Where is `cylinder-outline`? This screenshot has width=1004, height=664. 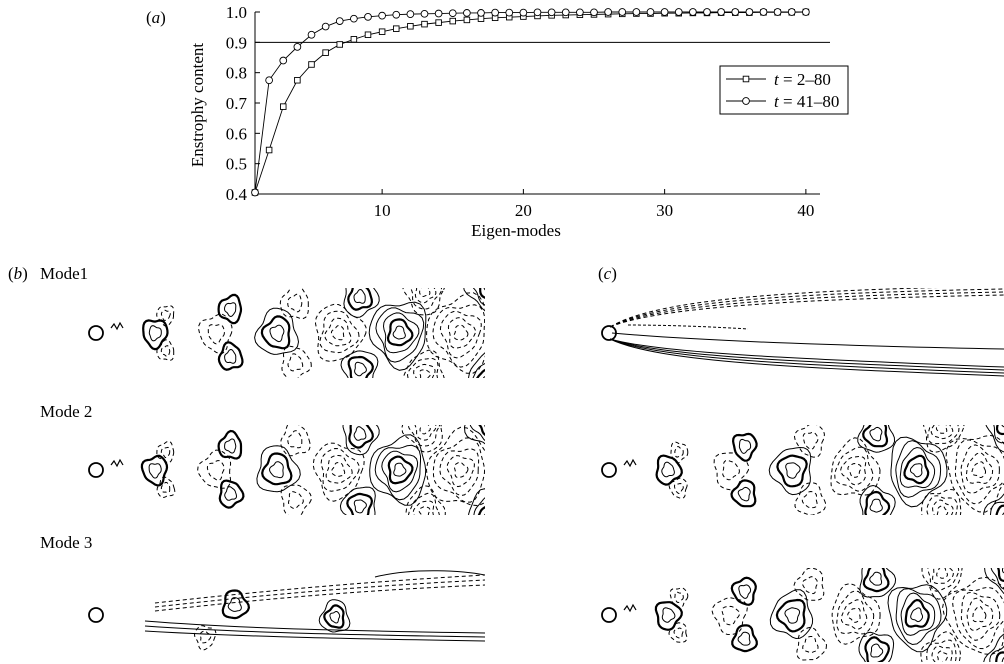 cylinder-outline is located at coordinates (96, 333).